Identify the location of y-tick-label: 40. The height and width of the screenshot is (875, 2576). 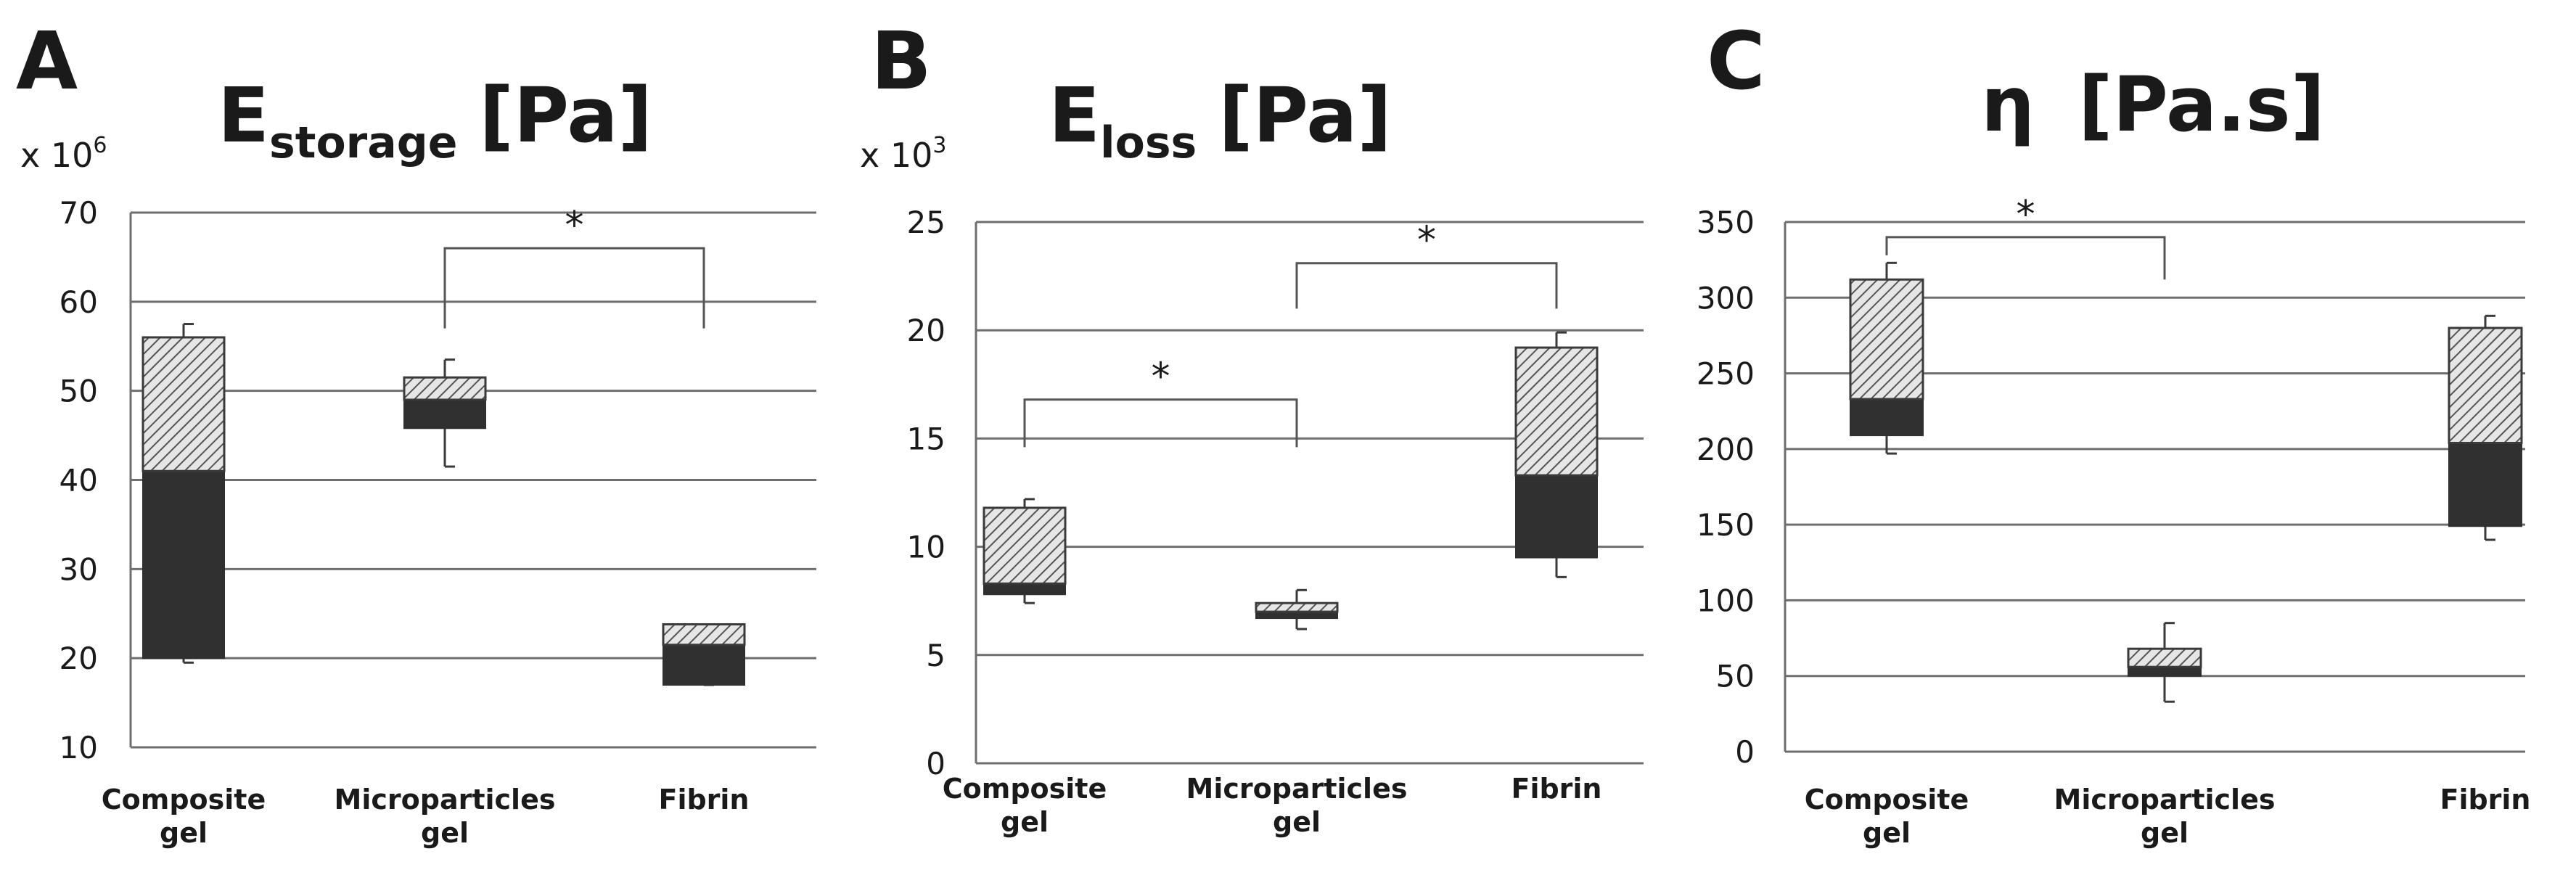
(79, 480).